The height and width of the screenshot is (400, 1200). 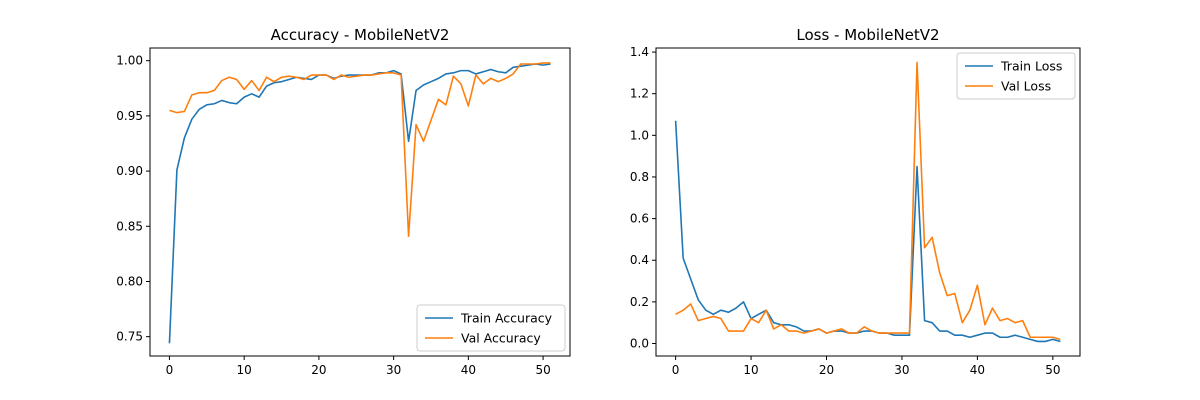 I want to click on chart1-x-tick-label: 50, so click(x=542, y=370).